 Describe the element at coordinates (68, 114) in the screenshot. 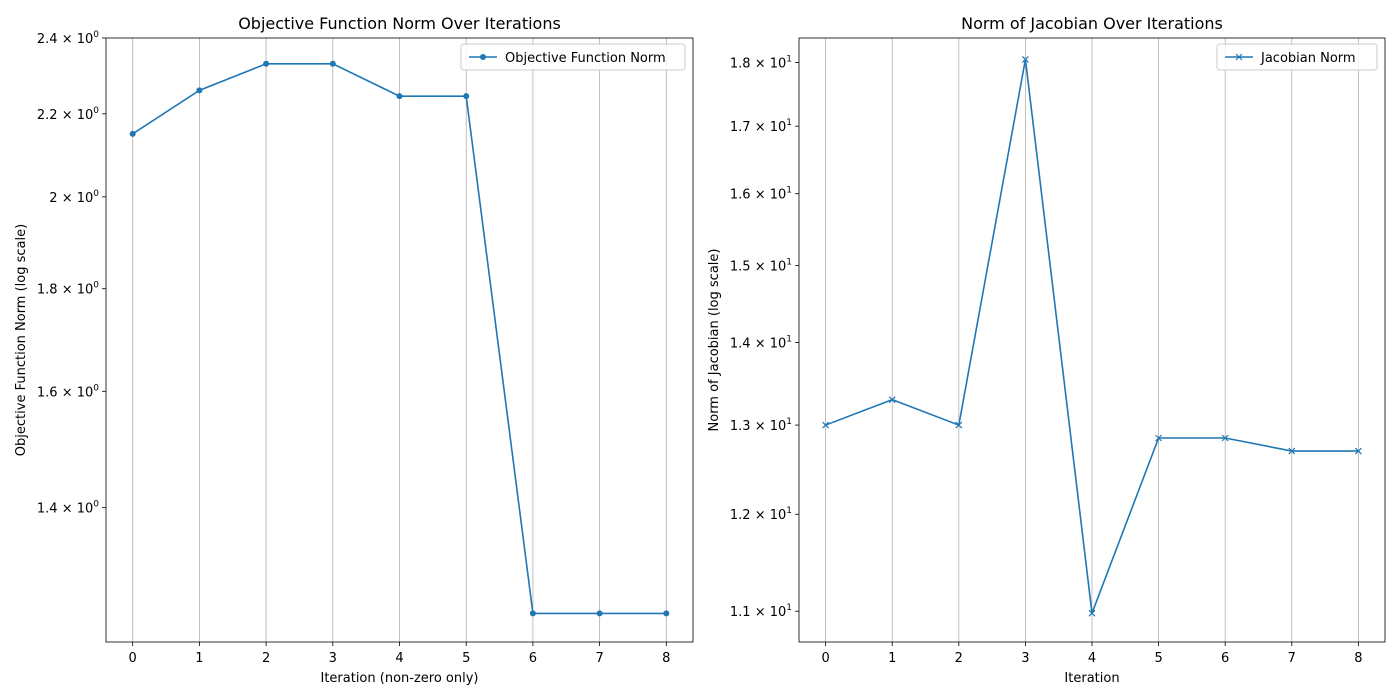

I see `y-tick-label: 2.2 × 100` at that location.